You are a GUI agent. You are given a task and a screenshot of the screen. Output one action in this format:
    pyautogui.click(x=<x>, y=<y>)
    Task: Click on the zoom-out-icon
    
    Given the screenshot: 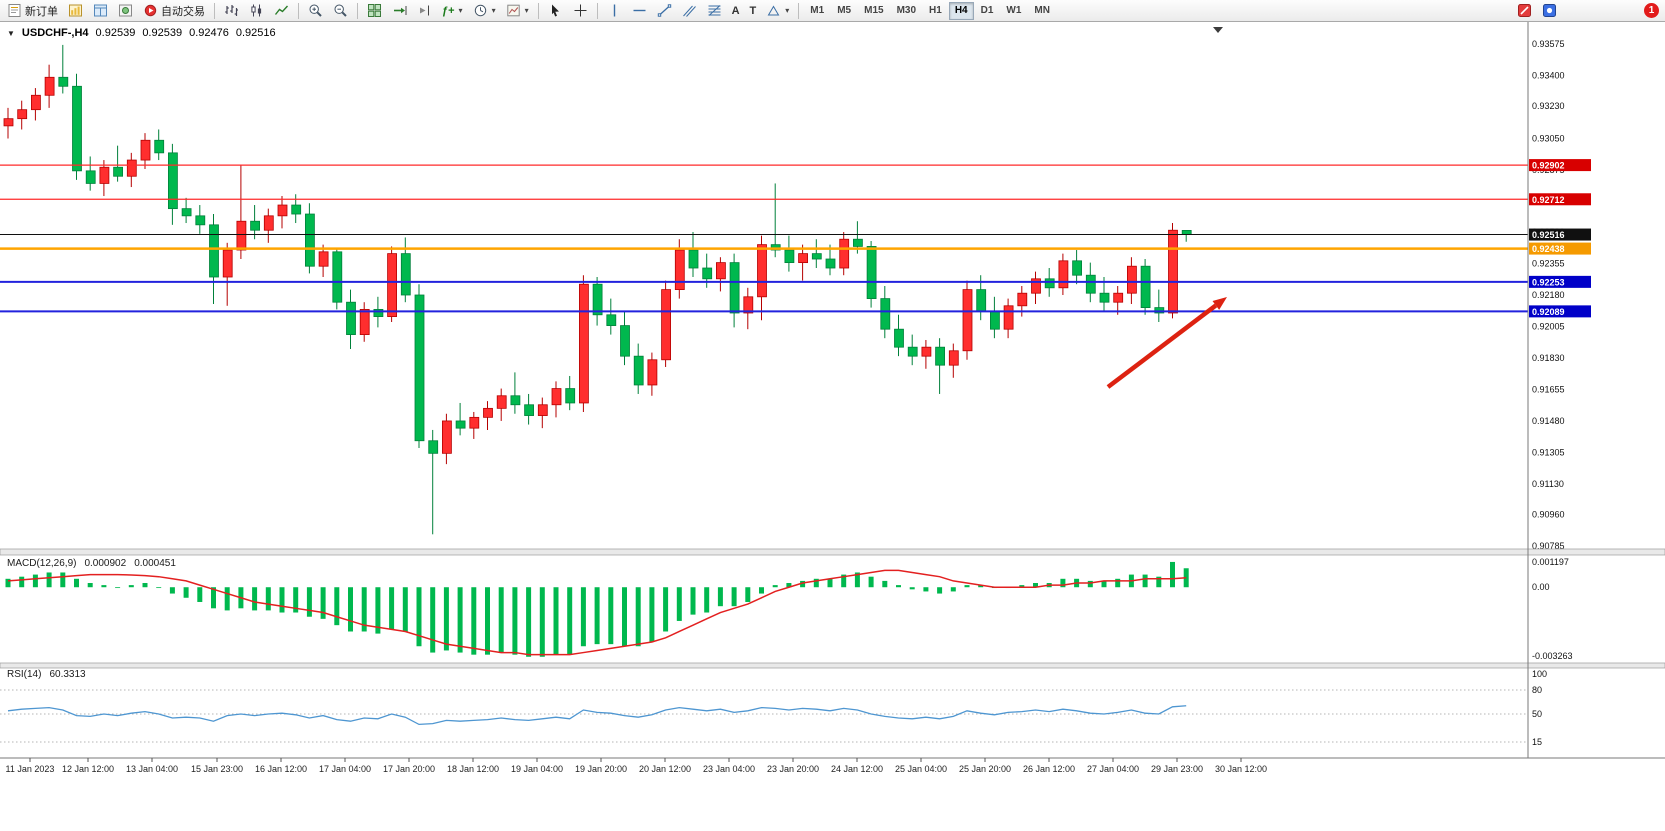 What is the action you would take?
    pyautogui.click(x=340, y=10)
    